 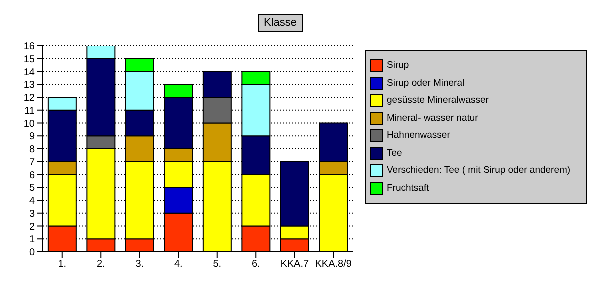 I want to click on x-tick-label: KKA.8/9, so click(x=333, y=264).